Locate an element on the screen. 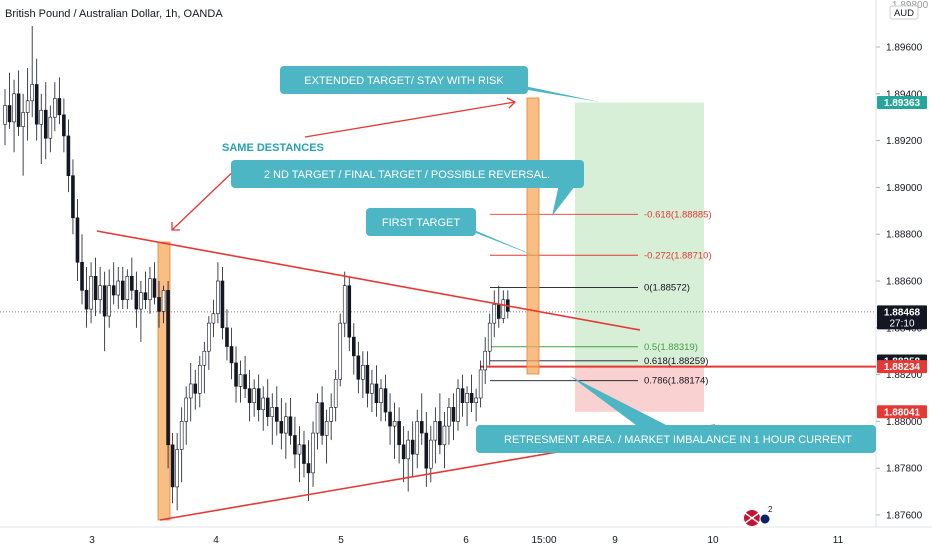 The image size is (932, 550). currency-label: AUD is located at coordinates (904, 13).